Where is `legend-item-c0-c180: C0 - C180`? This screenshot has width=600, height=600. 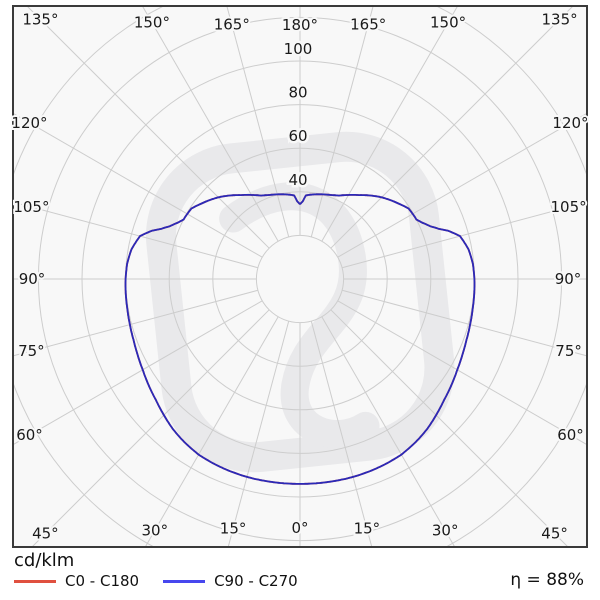
legend-item-c0-c180: C0 - C180 is located at coordinates (76, 581).